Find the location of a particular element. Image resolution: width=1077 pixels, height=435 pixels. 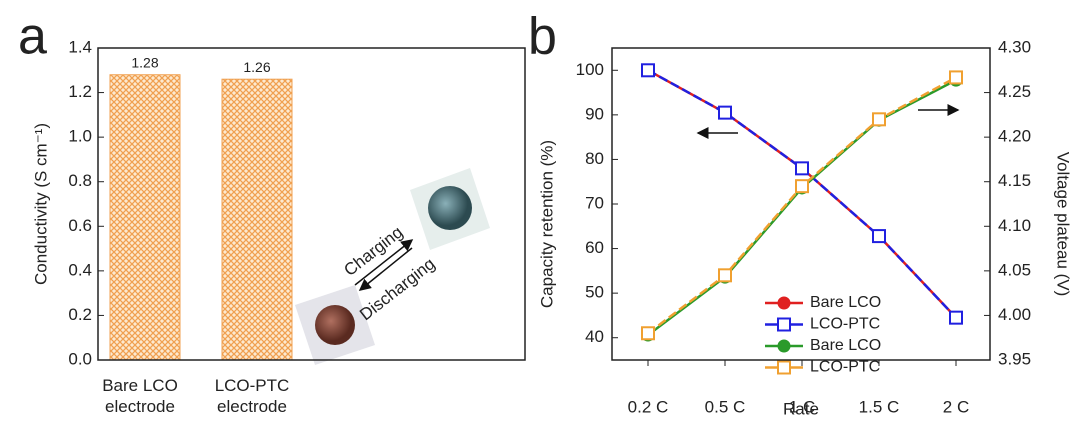

y2-tick-label: 4.00 is located at coordinates (1014, 314).